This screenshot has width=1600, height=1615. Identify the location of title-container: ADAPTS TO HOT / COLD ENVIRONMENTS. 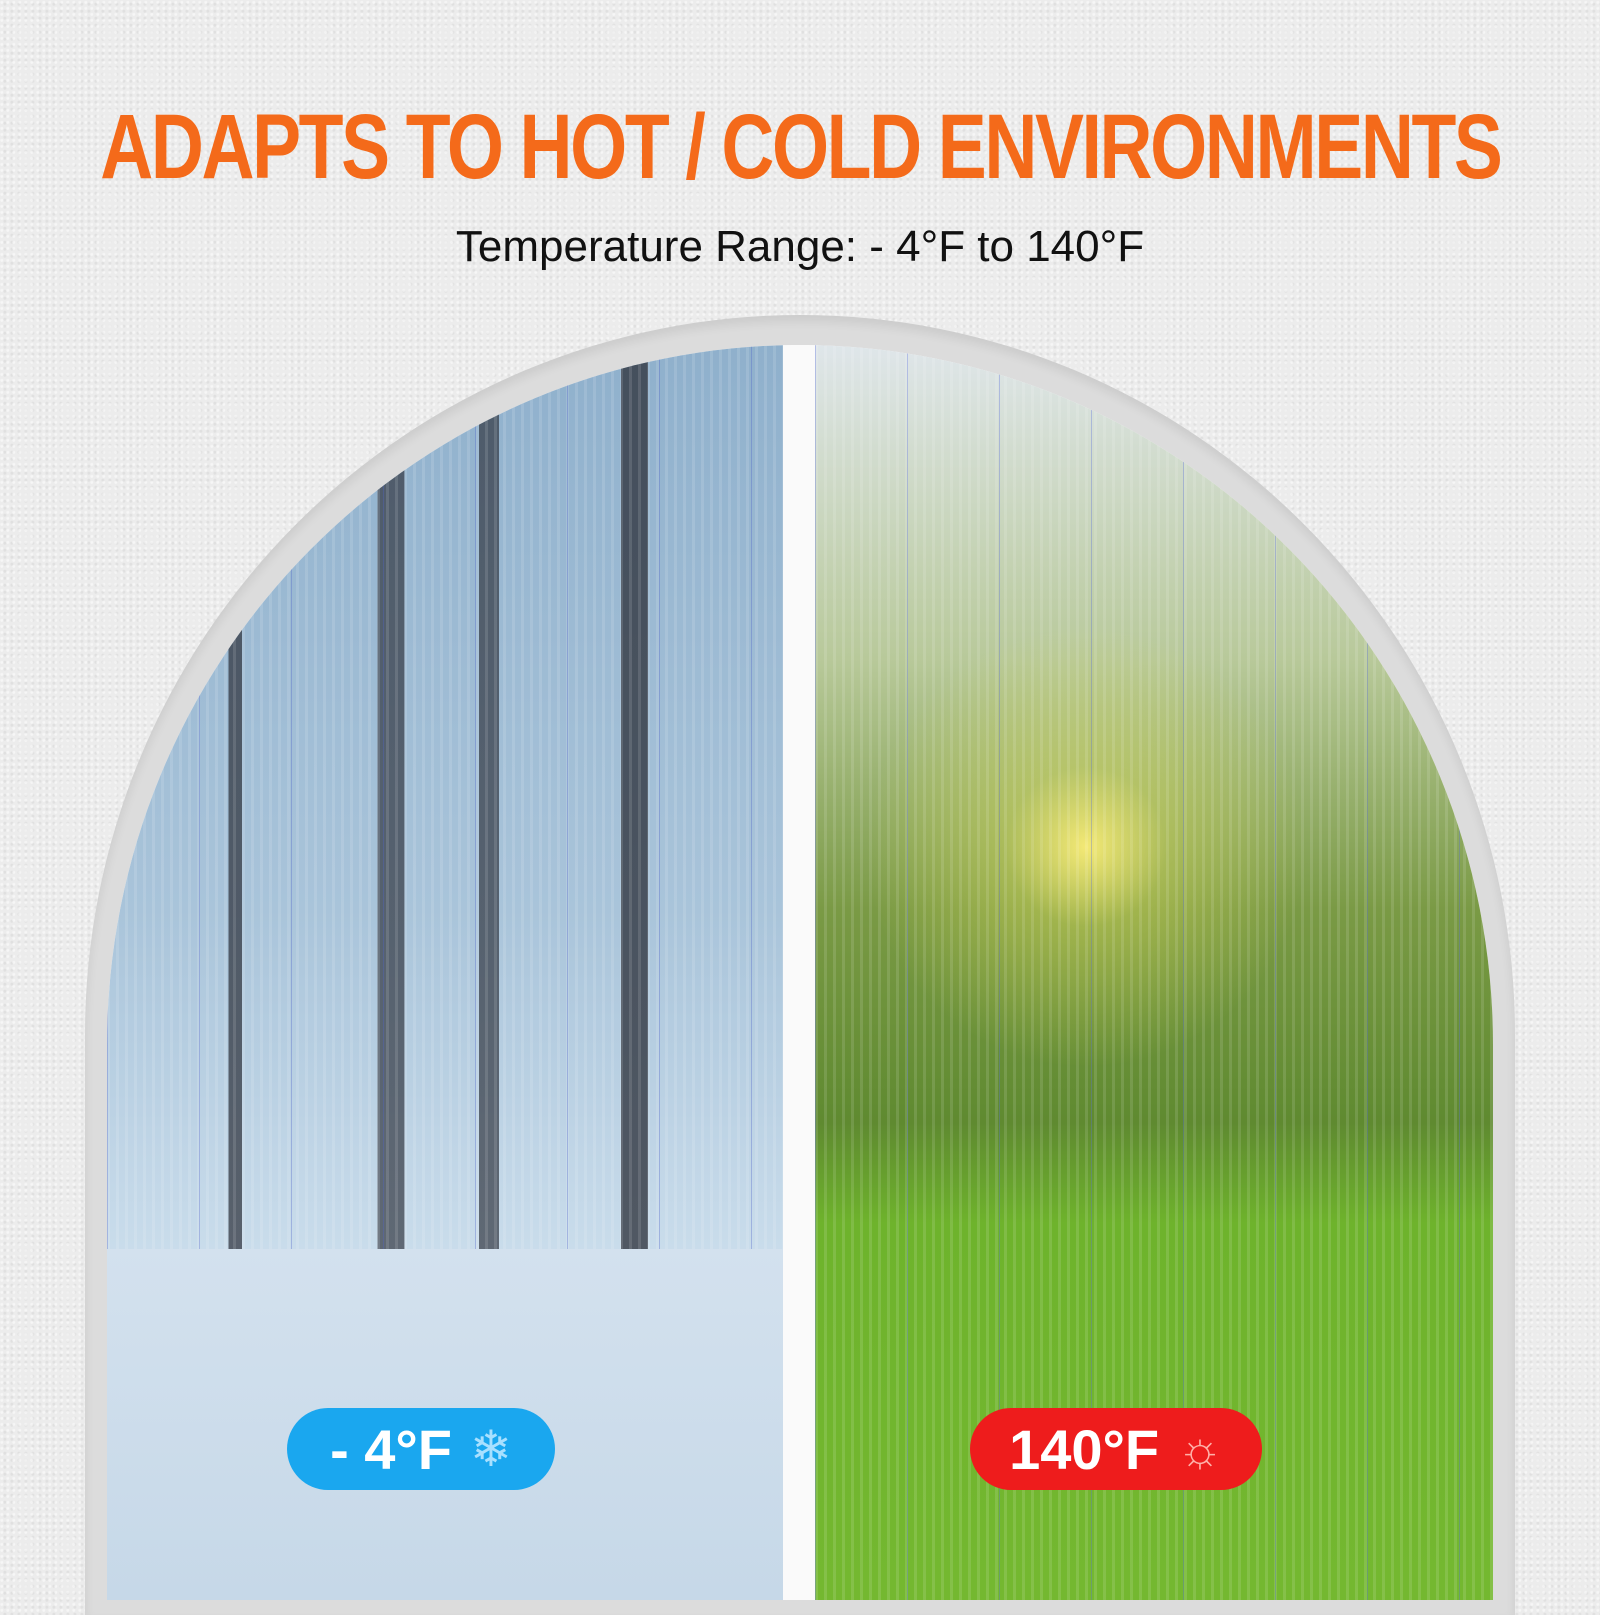
(800, 147).